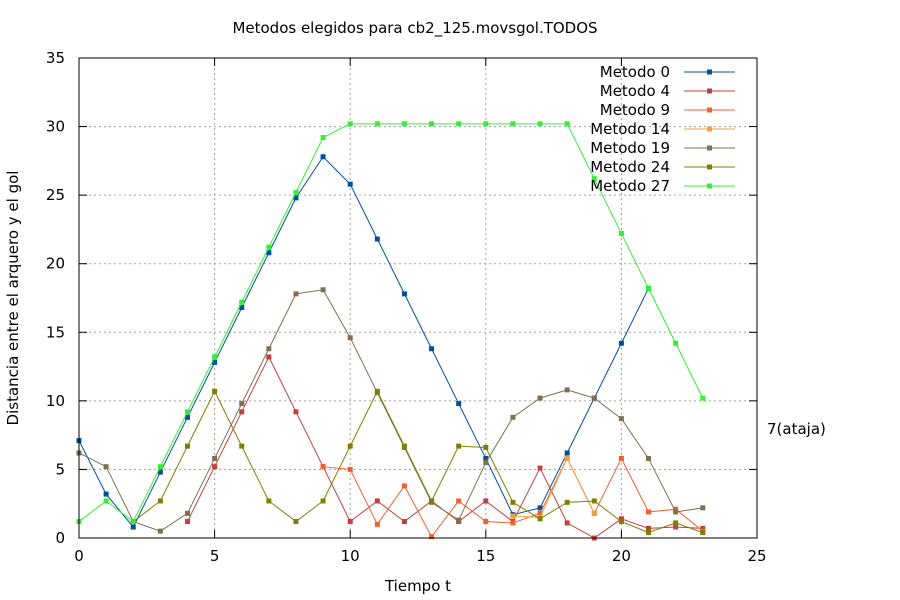 The height and width of the screenshot is (600, 900). Describe the element at coordinates (630, 186) in the screenshot. I see `legend-label: Metodo 27` at that location.